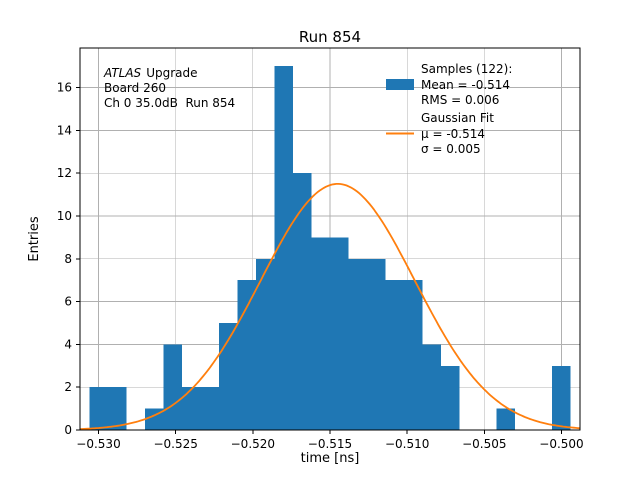 Image resolution: width=640 pixels, height=480 pixels. I want to click on x-tick-label: −0.515, so click(330, 444).